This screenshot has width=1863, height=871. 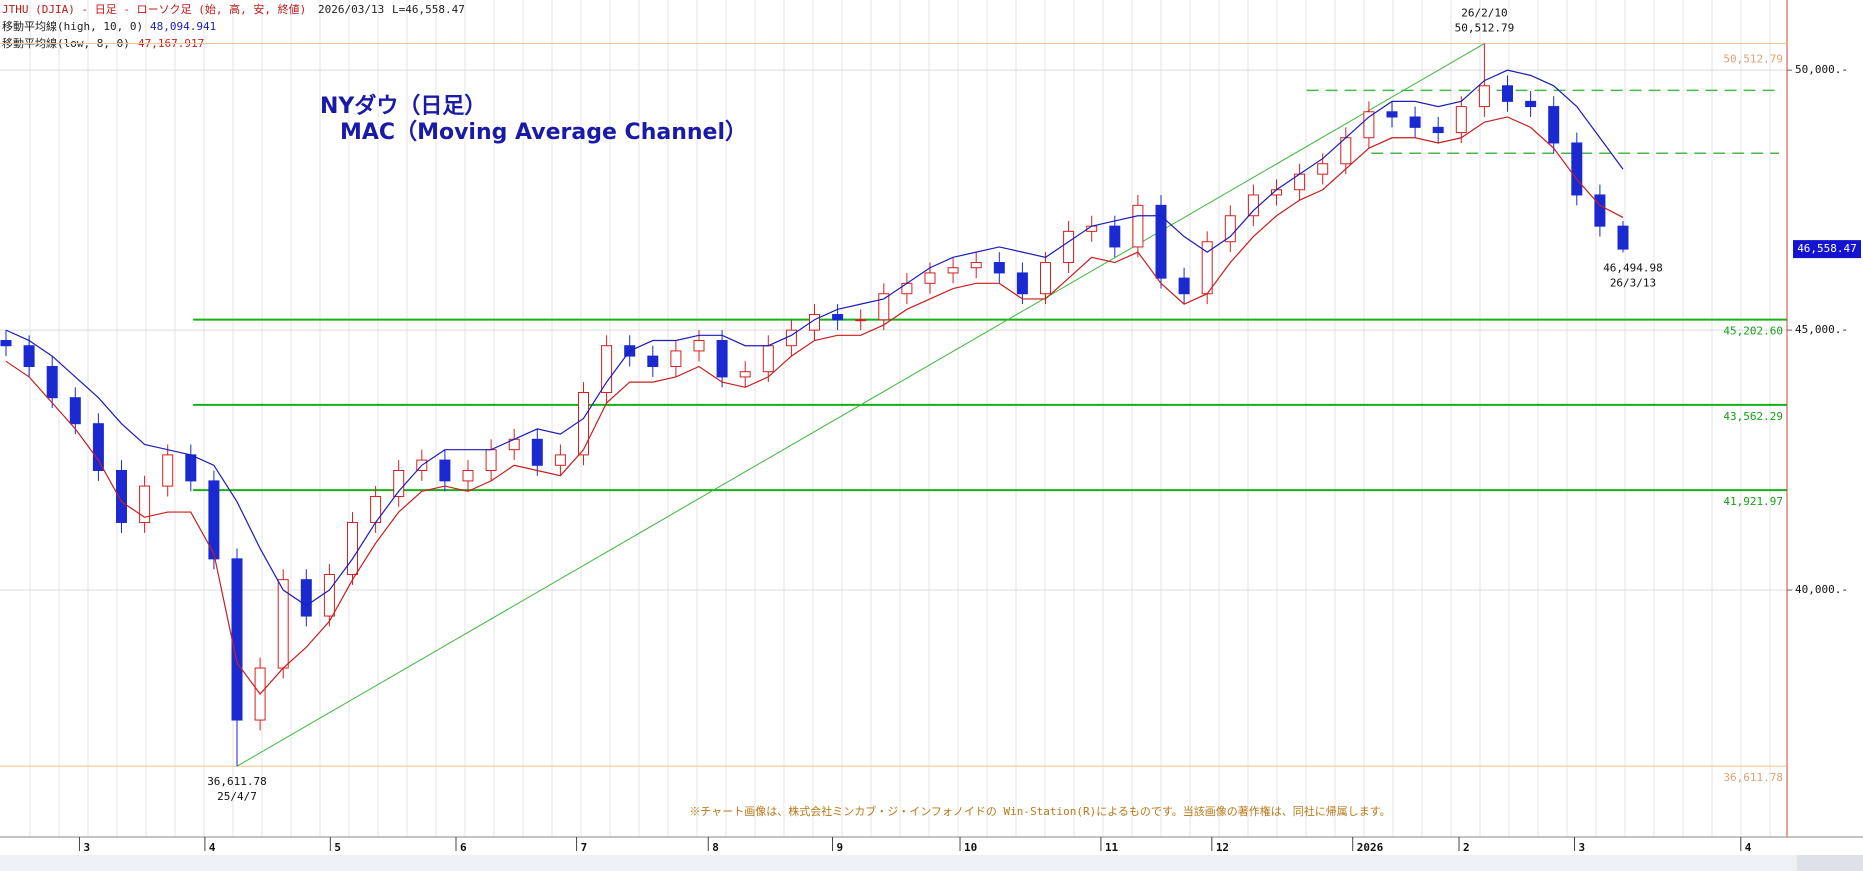 I want to click on annotation: 36,611.78, so click(x=237, y=781).